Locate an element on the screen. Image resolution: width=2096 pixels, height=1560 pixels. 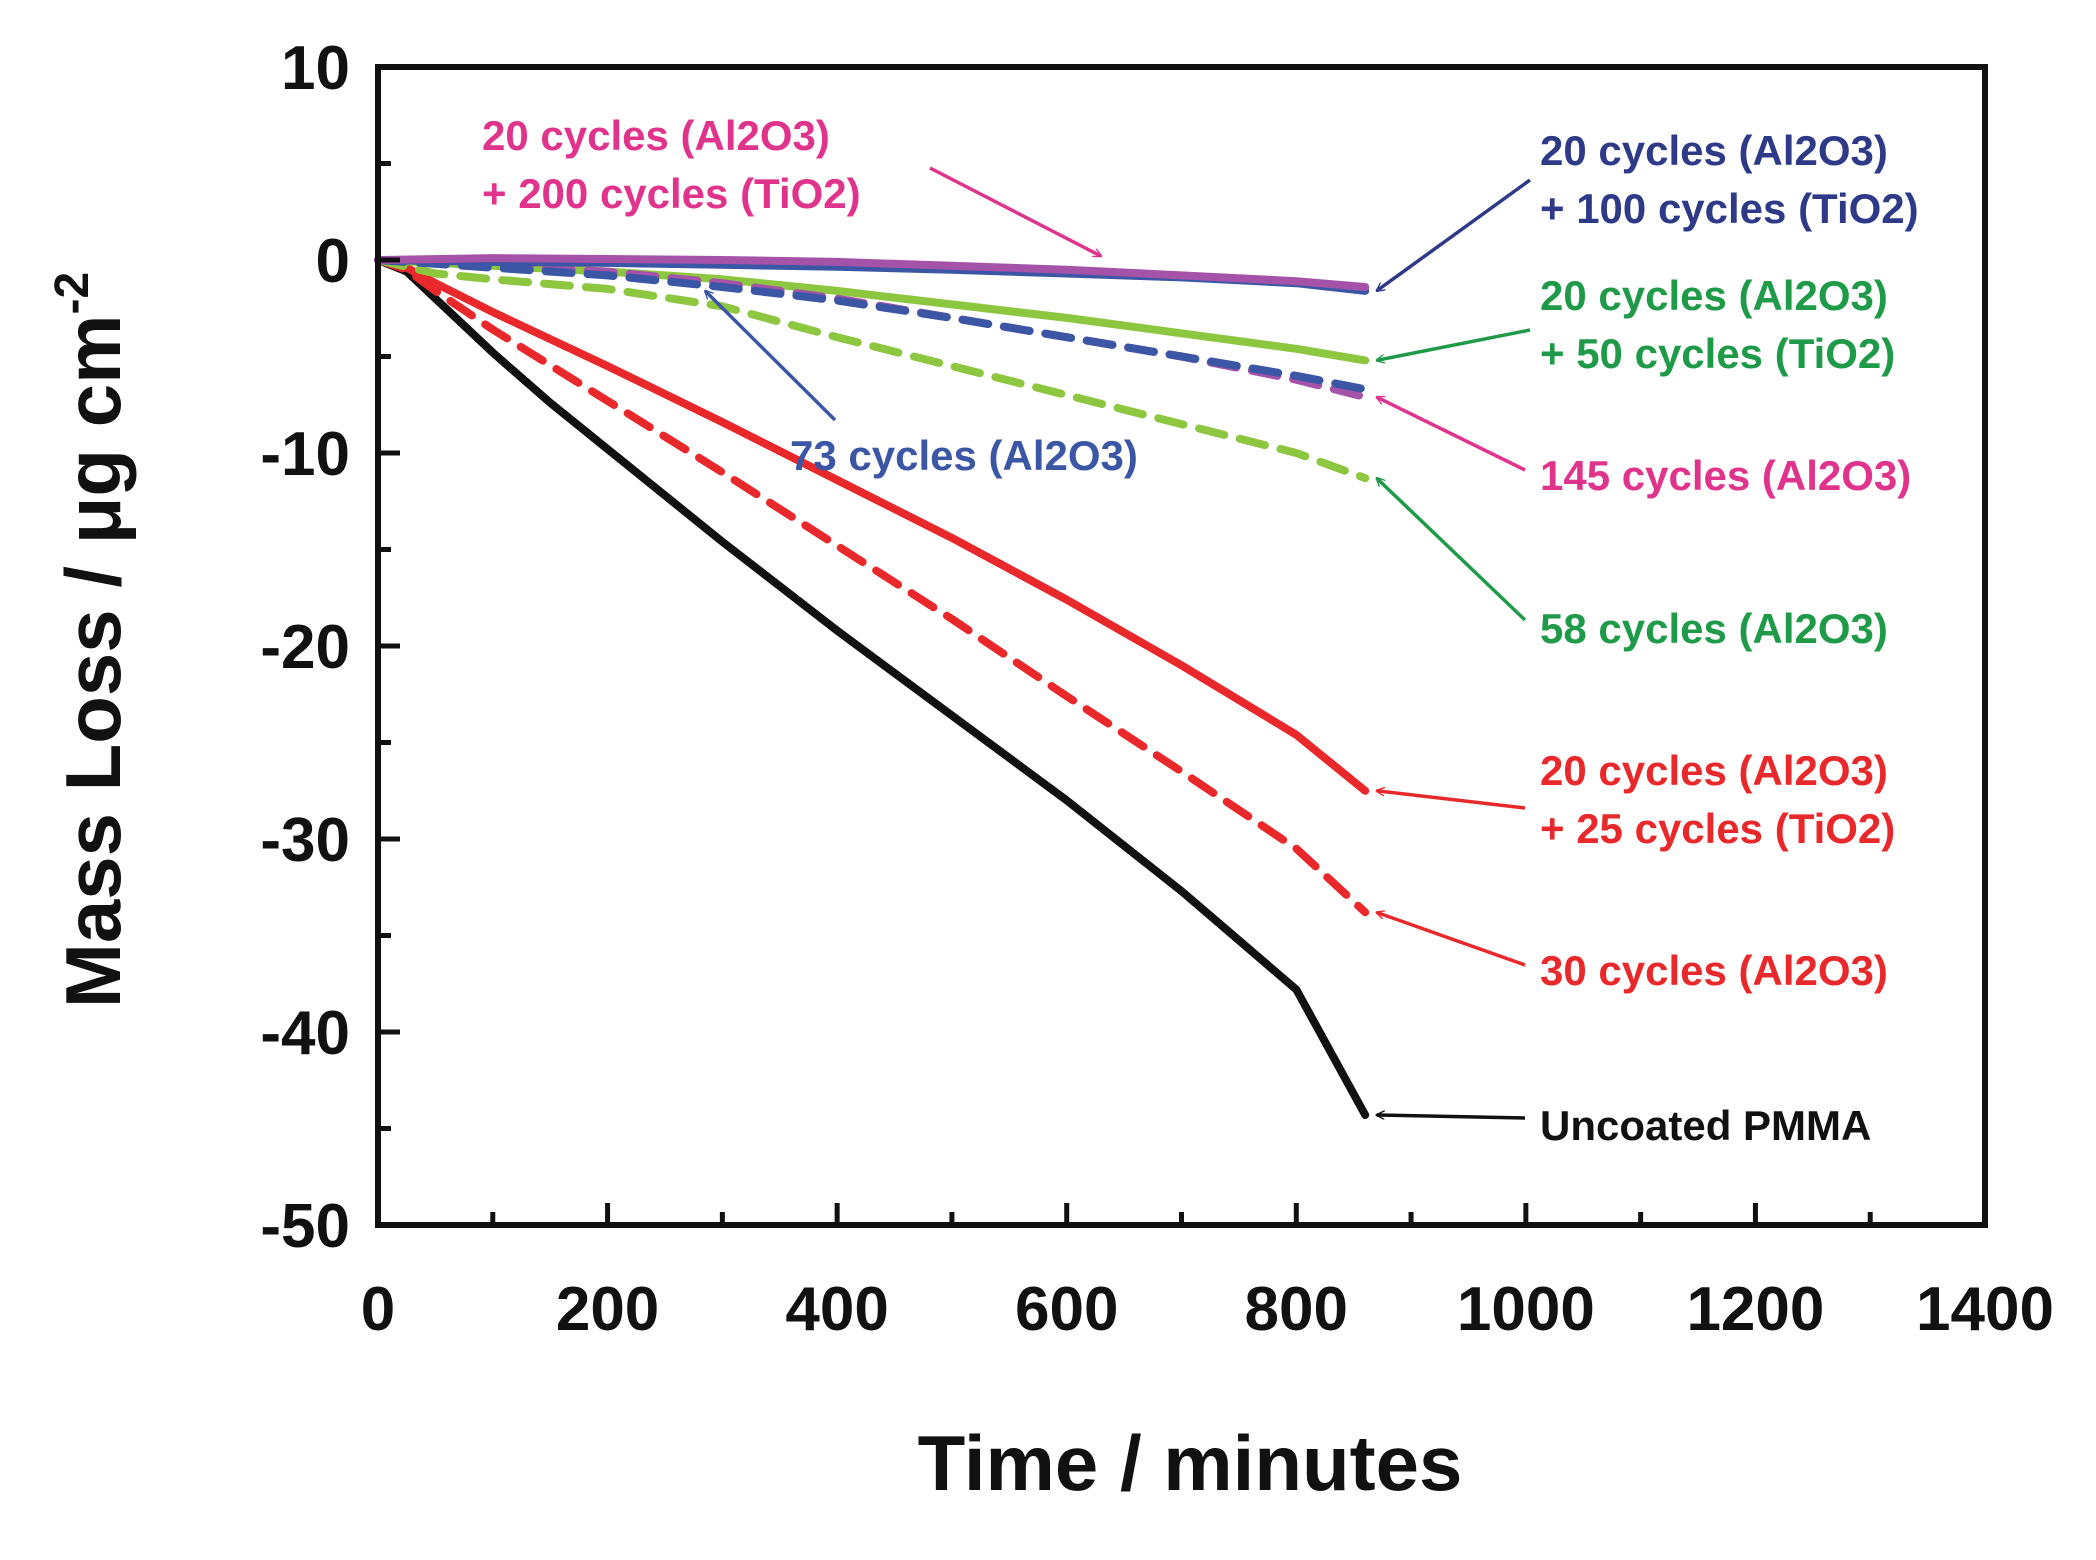
x-tick-label: 0 is located at coordinates (378, 1309).